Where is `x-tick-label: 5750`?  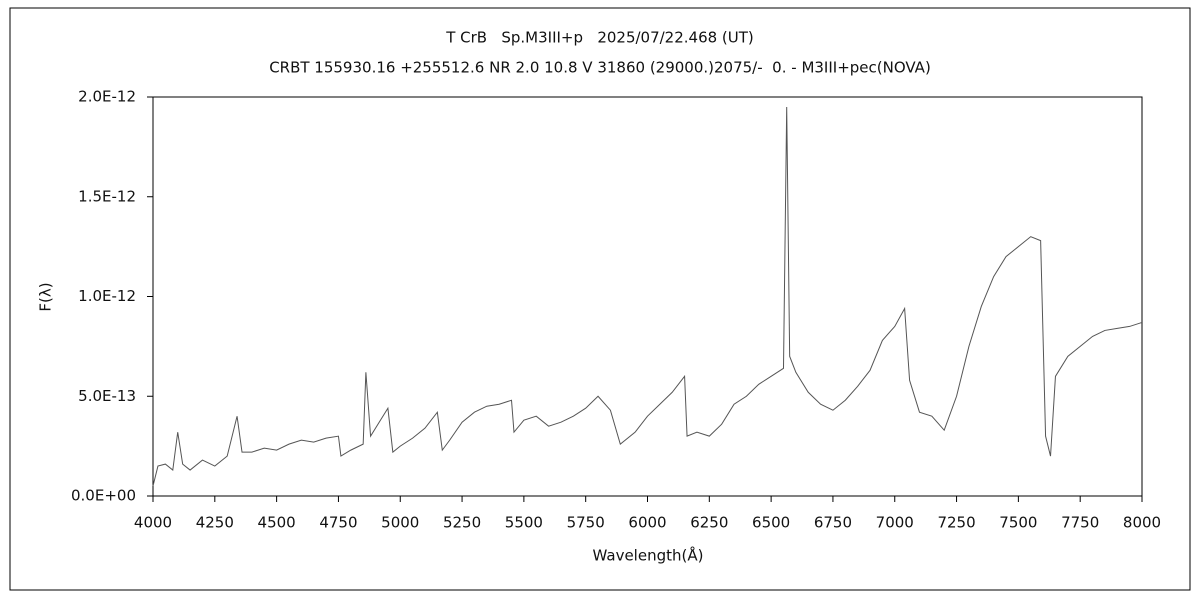 x-tick-label: 5750 is located at coordinates (586, 523).